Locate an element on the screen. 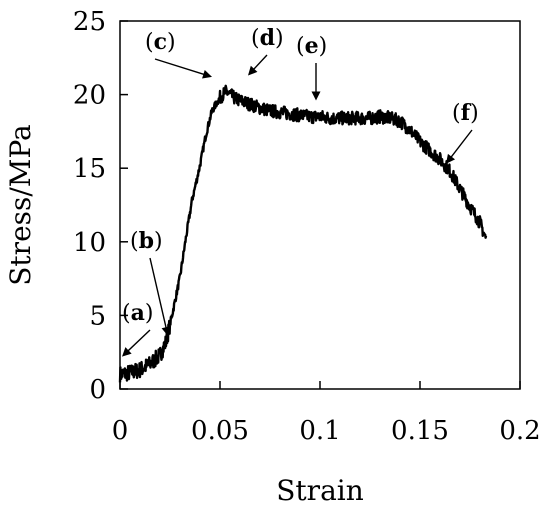 This screenshot has height=509, width=550. y-tick-label: 5 is located at coordinates (97, 316).